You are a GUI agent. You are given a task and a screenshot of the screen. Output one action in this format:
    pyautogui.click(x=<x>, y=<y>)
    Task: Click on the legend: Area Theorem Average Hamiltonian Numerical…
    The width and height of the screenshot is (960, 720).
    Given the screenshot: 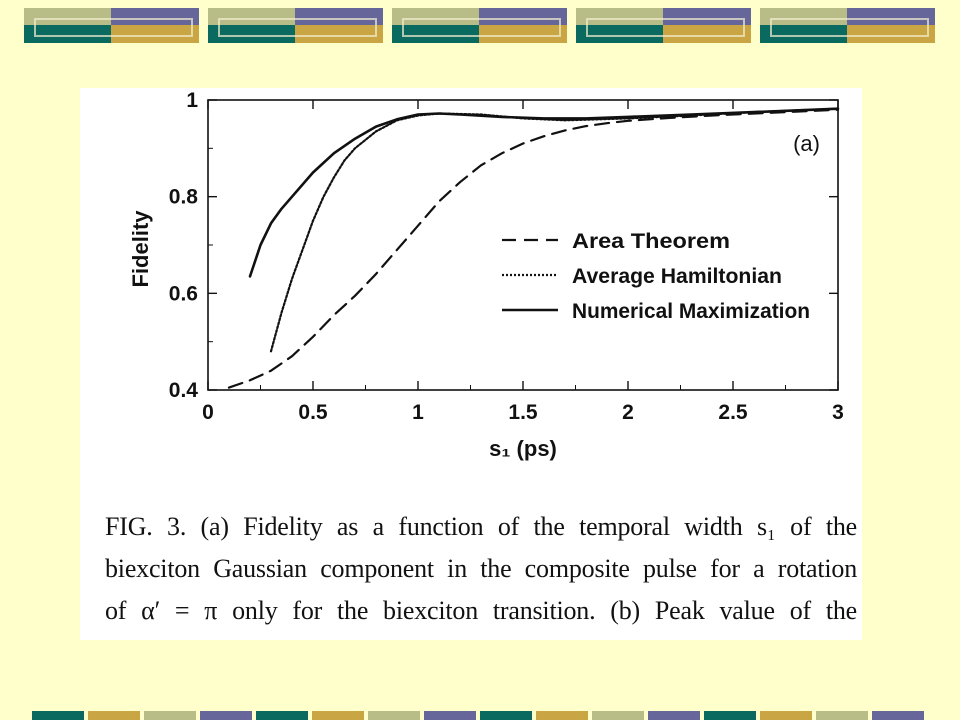 What is the action you would take?
    pyautogui.click(x=656, y=276)
    